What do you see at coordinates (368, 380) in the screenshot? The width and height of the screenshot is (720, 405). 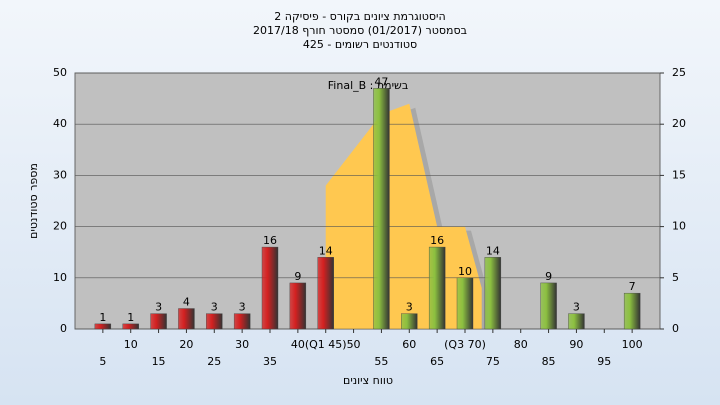 I see `x-axis-title: טווח ציונים` at bounding box center [368, 380].